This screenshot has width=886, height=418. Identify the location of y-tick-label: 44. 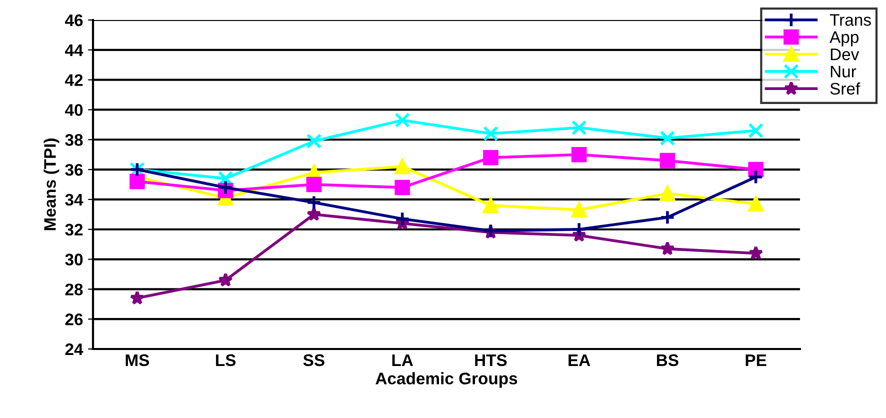
(74, 50).